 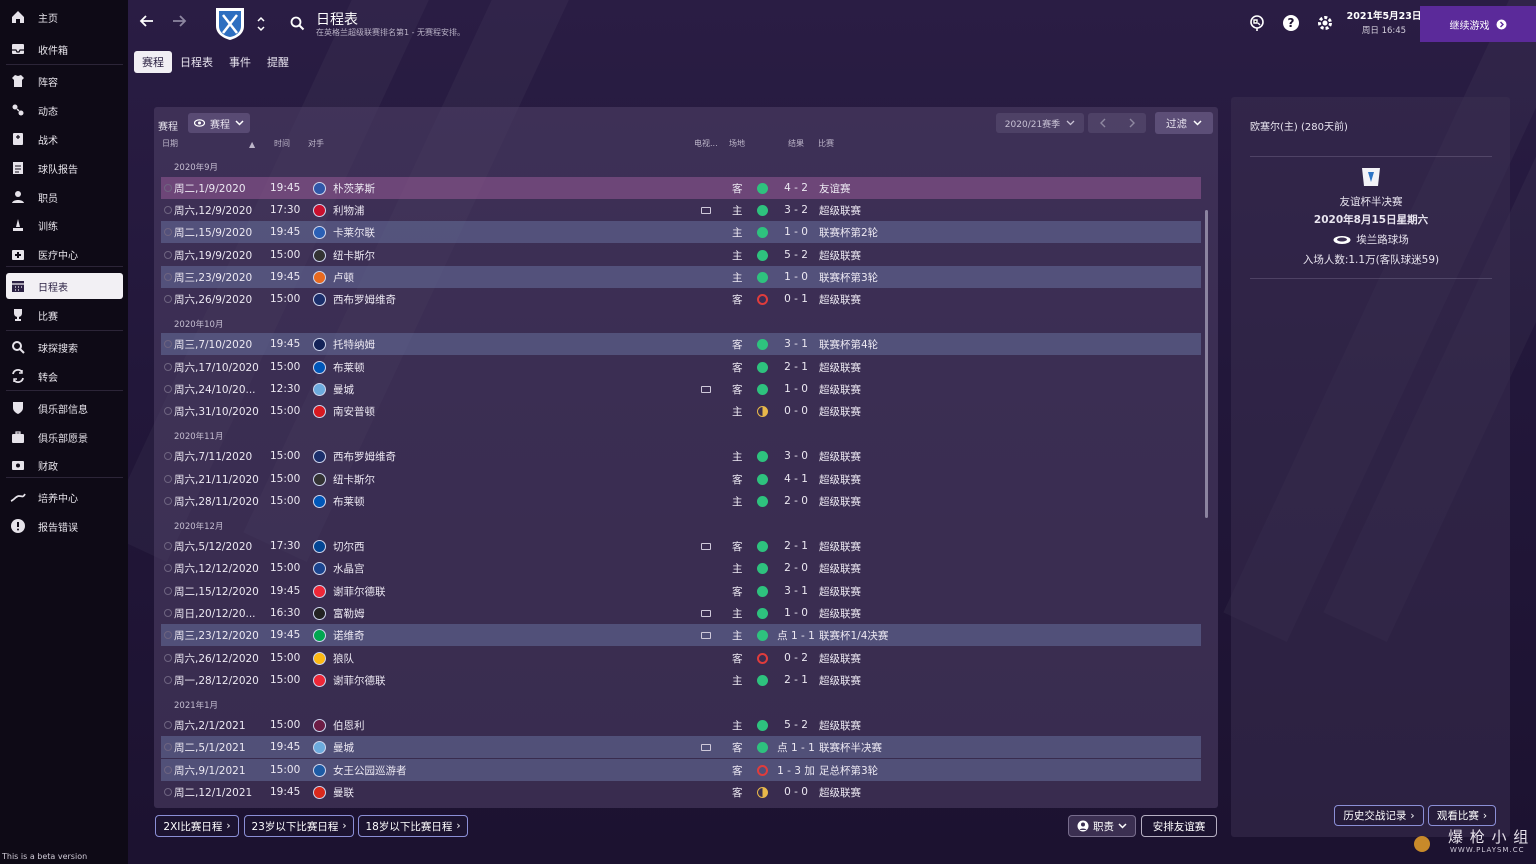 I want to click on fixture-opponent: 卢顿, so click(x=343, y=277).